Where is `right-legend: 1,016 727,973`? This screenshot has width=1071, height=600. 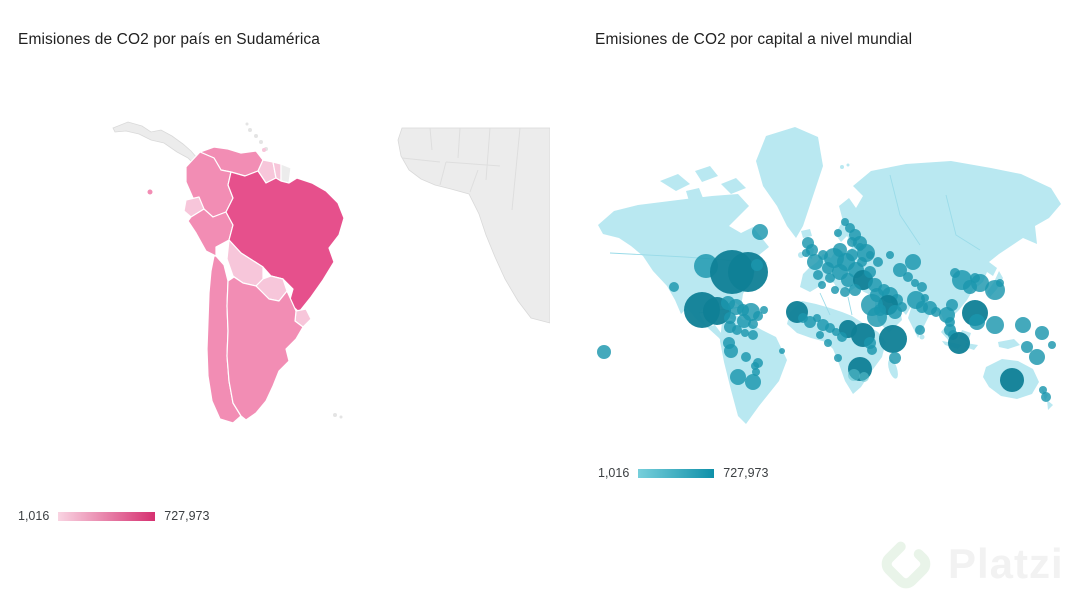
right-legend: 1,016 727,973 is located at coordinates (683, 473).